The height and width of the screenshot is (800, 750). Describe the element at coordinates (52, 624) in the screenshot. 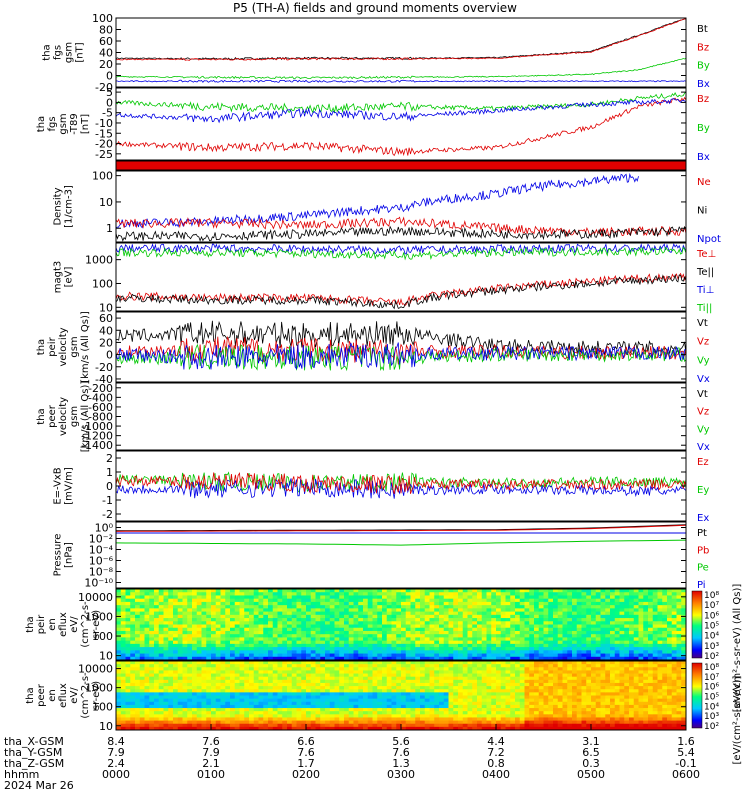

I see `y-axis-label: en` at that location.